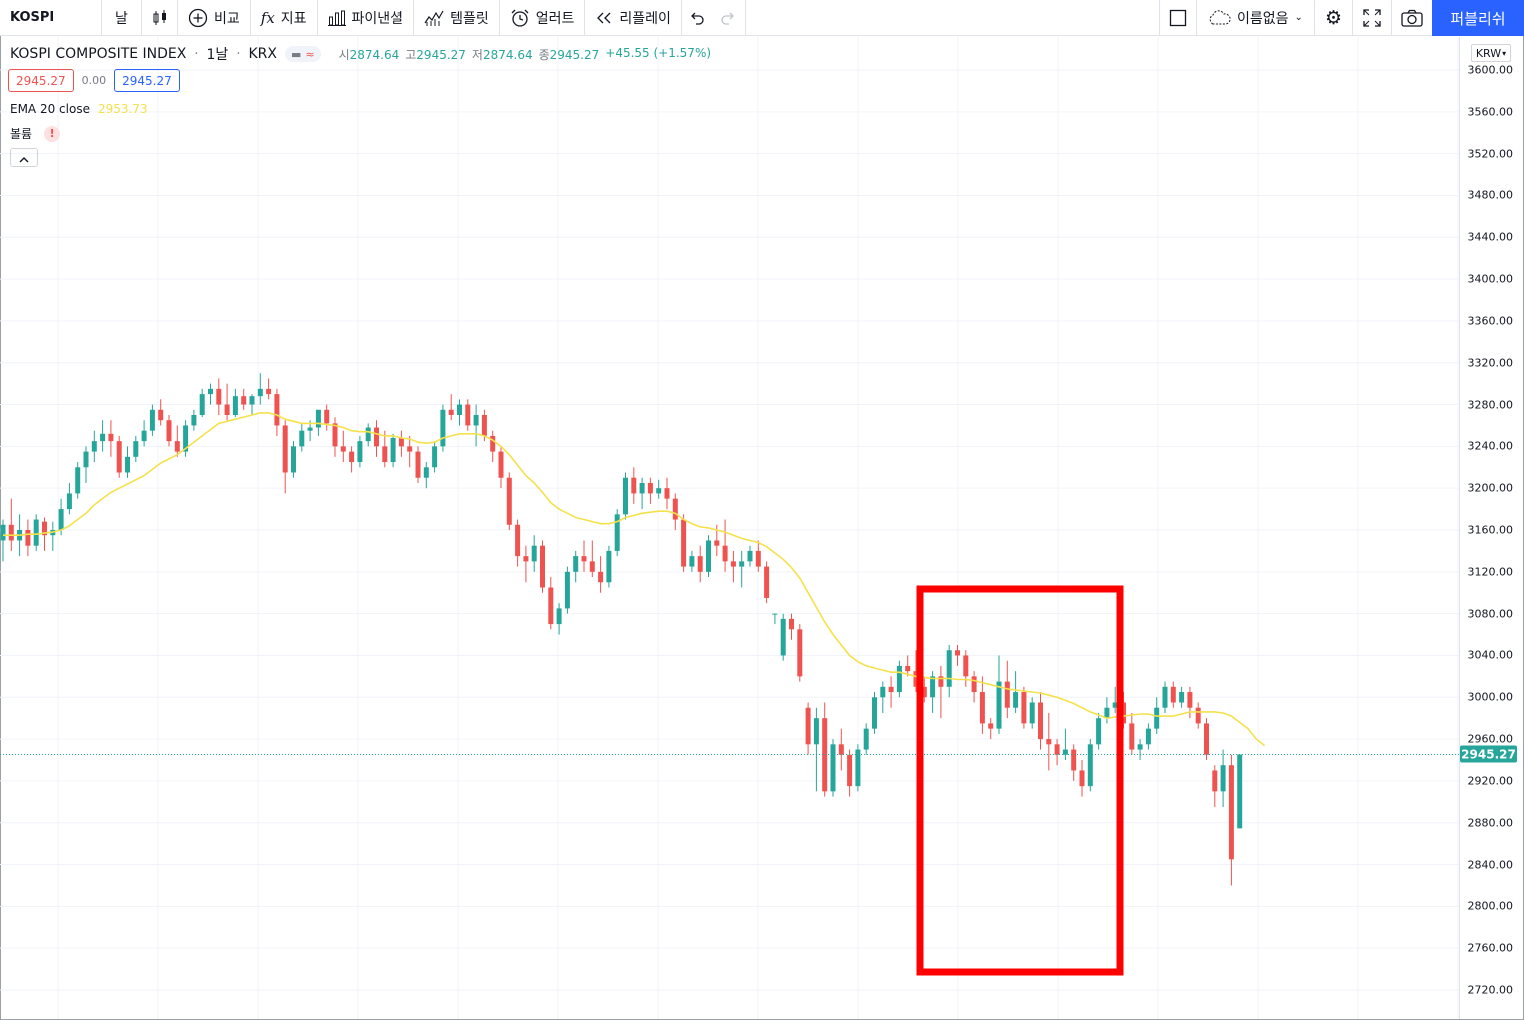  What do you see at coordinates (569, 54) in the screenshot?
I see `close-value: 종2945.27` at bounding box center [569, 54].